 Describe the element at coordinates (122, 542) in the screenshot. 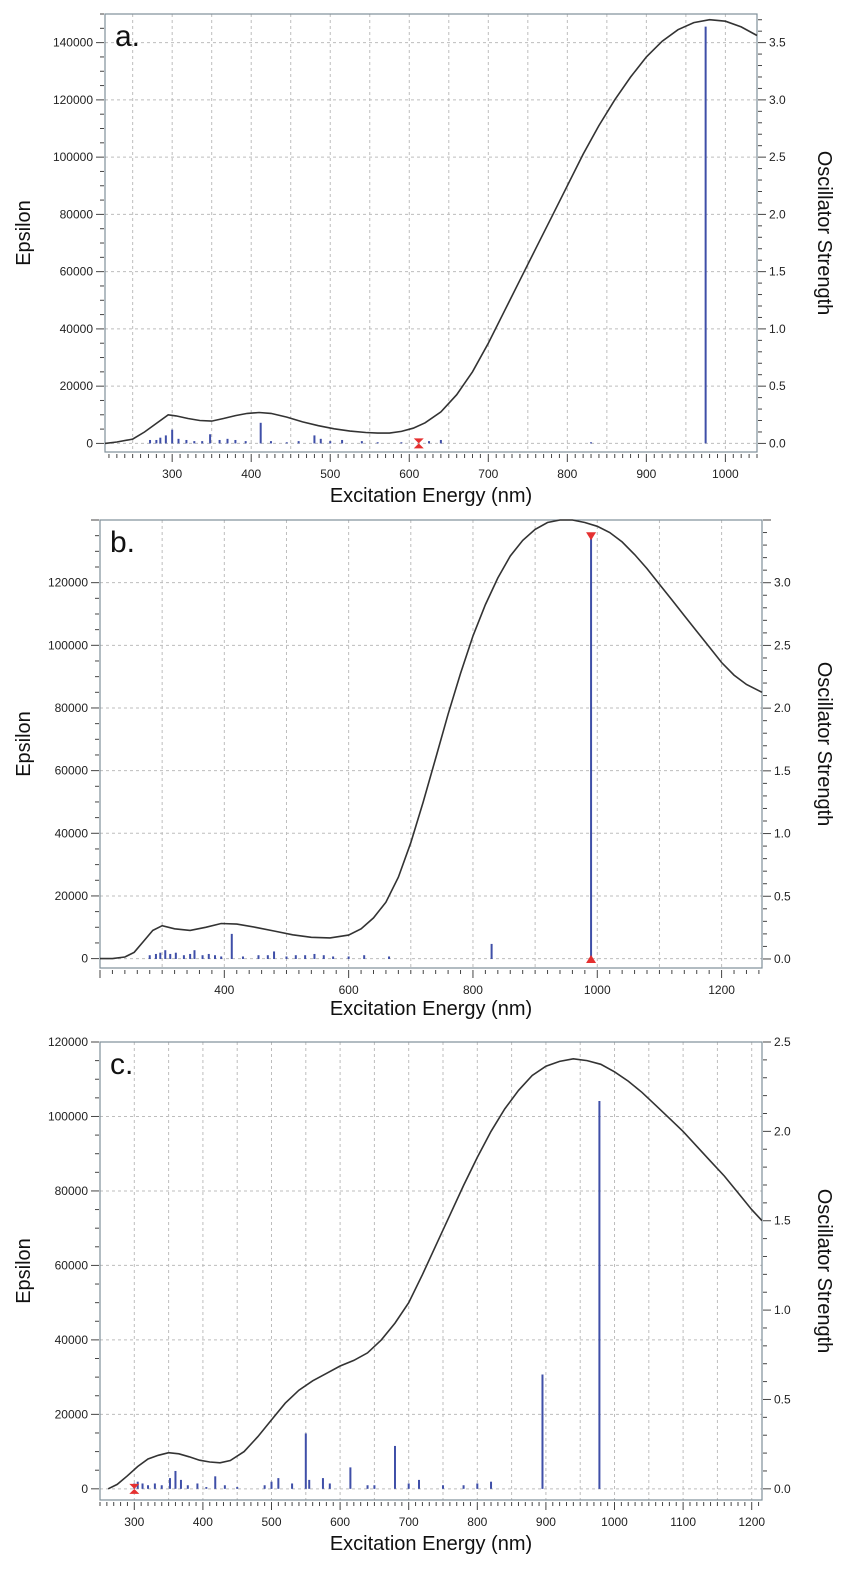

I see `panel-label: b.` at that location.